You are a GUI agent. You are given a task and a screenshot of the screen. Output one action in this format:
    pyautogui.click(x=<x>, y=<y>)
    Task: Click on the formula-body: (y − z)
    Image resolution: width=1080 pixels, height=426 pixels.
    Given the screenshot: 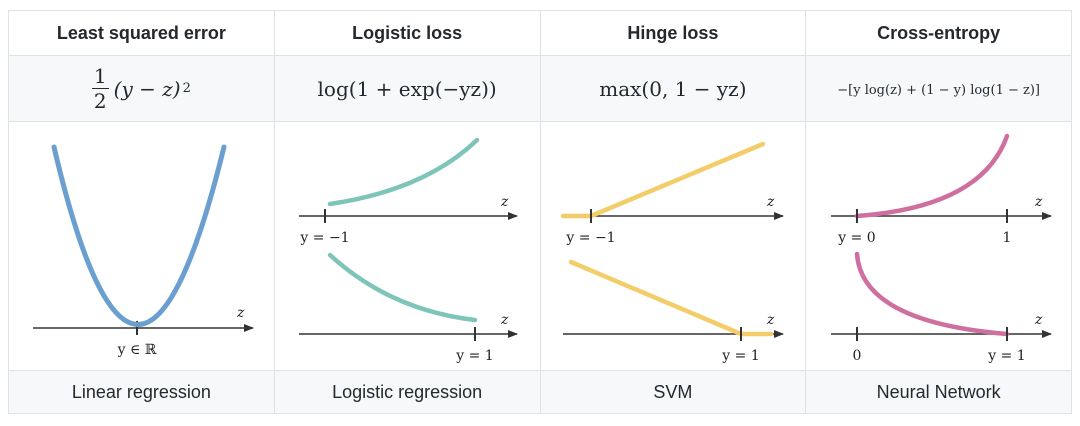 What is the action you would take?
    pyautogui.click(x=147, y=88)
    